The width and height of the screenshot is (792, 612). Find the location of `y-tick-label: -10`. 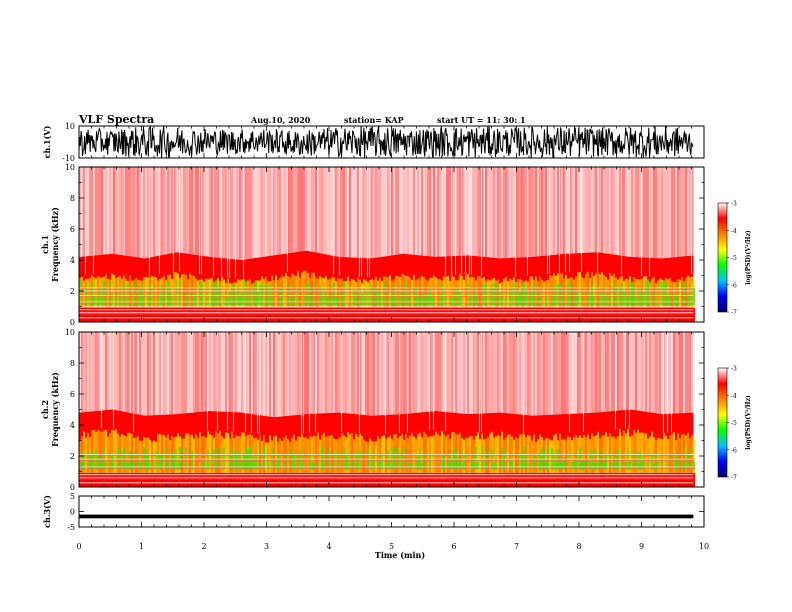

y-tick-label: -10 is located at coordinates (68, 158).